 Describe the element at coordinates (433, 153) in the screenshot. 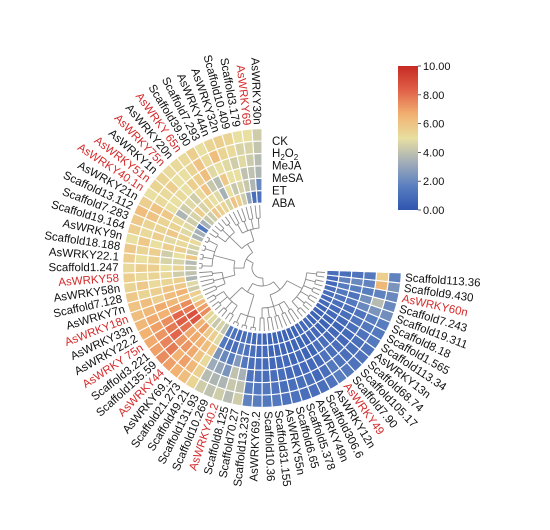

I see `colorbar-tick-label: 4.00` at that location.